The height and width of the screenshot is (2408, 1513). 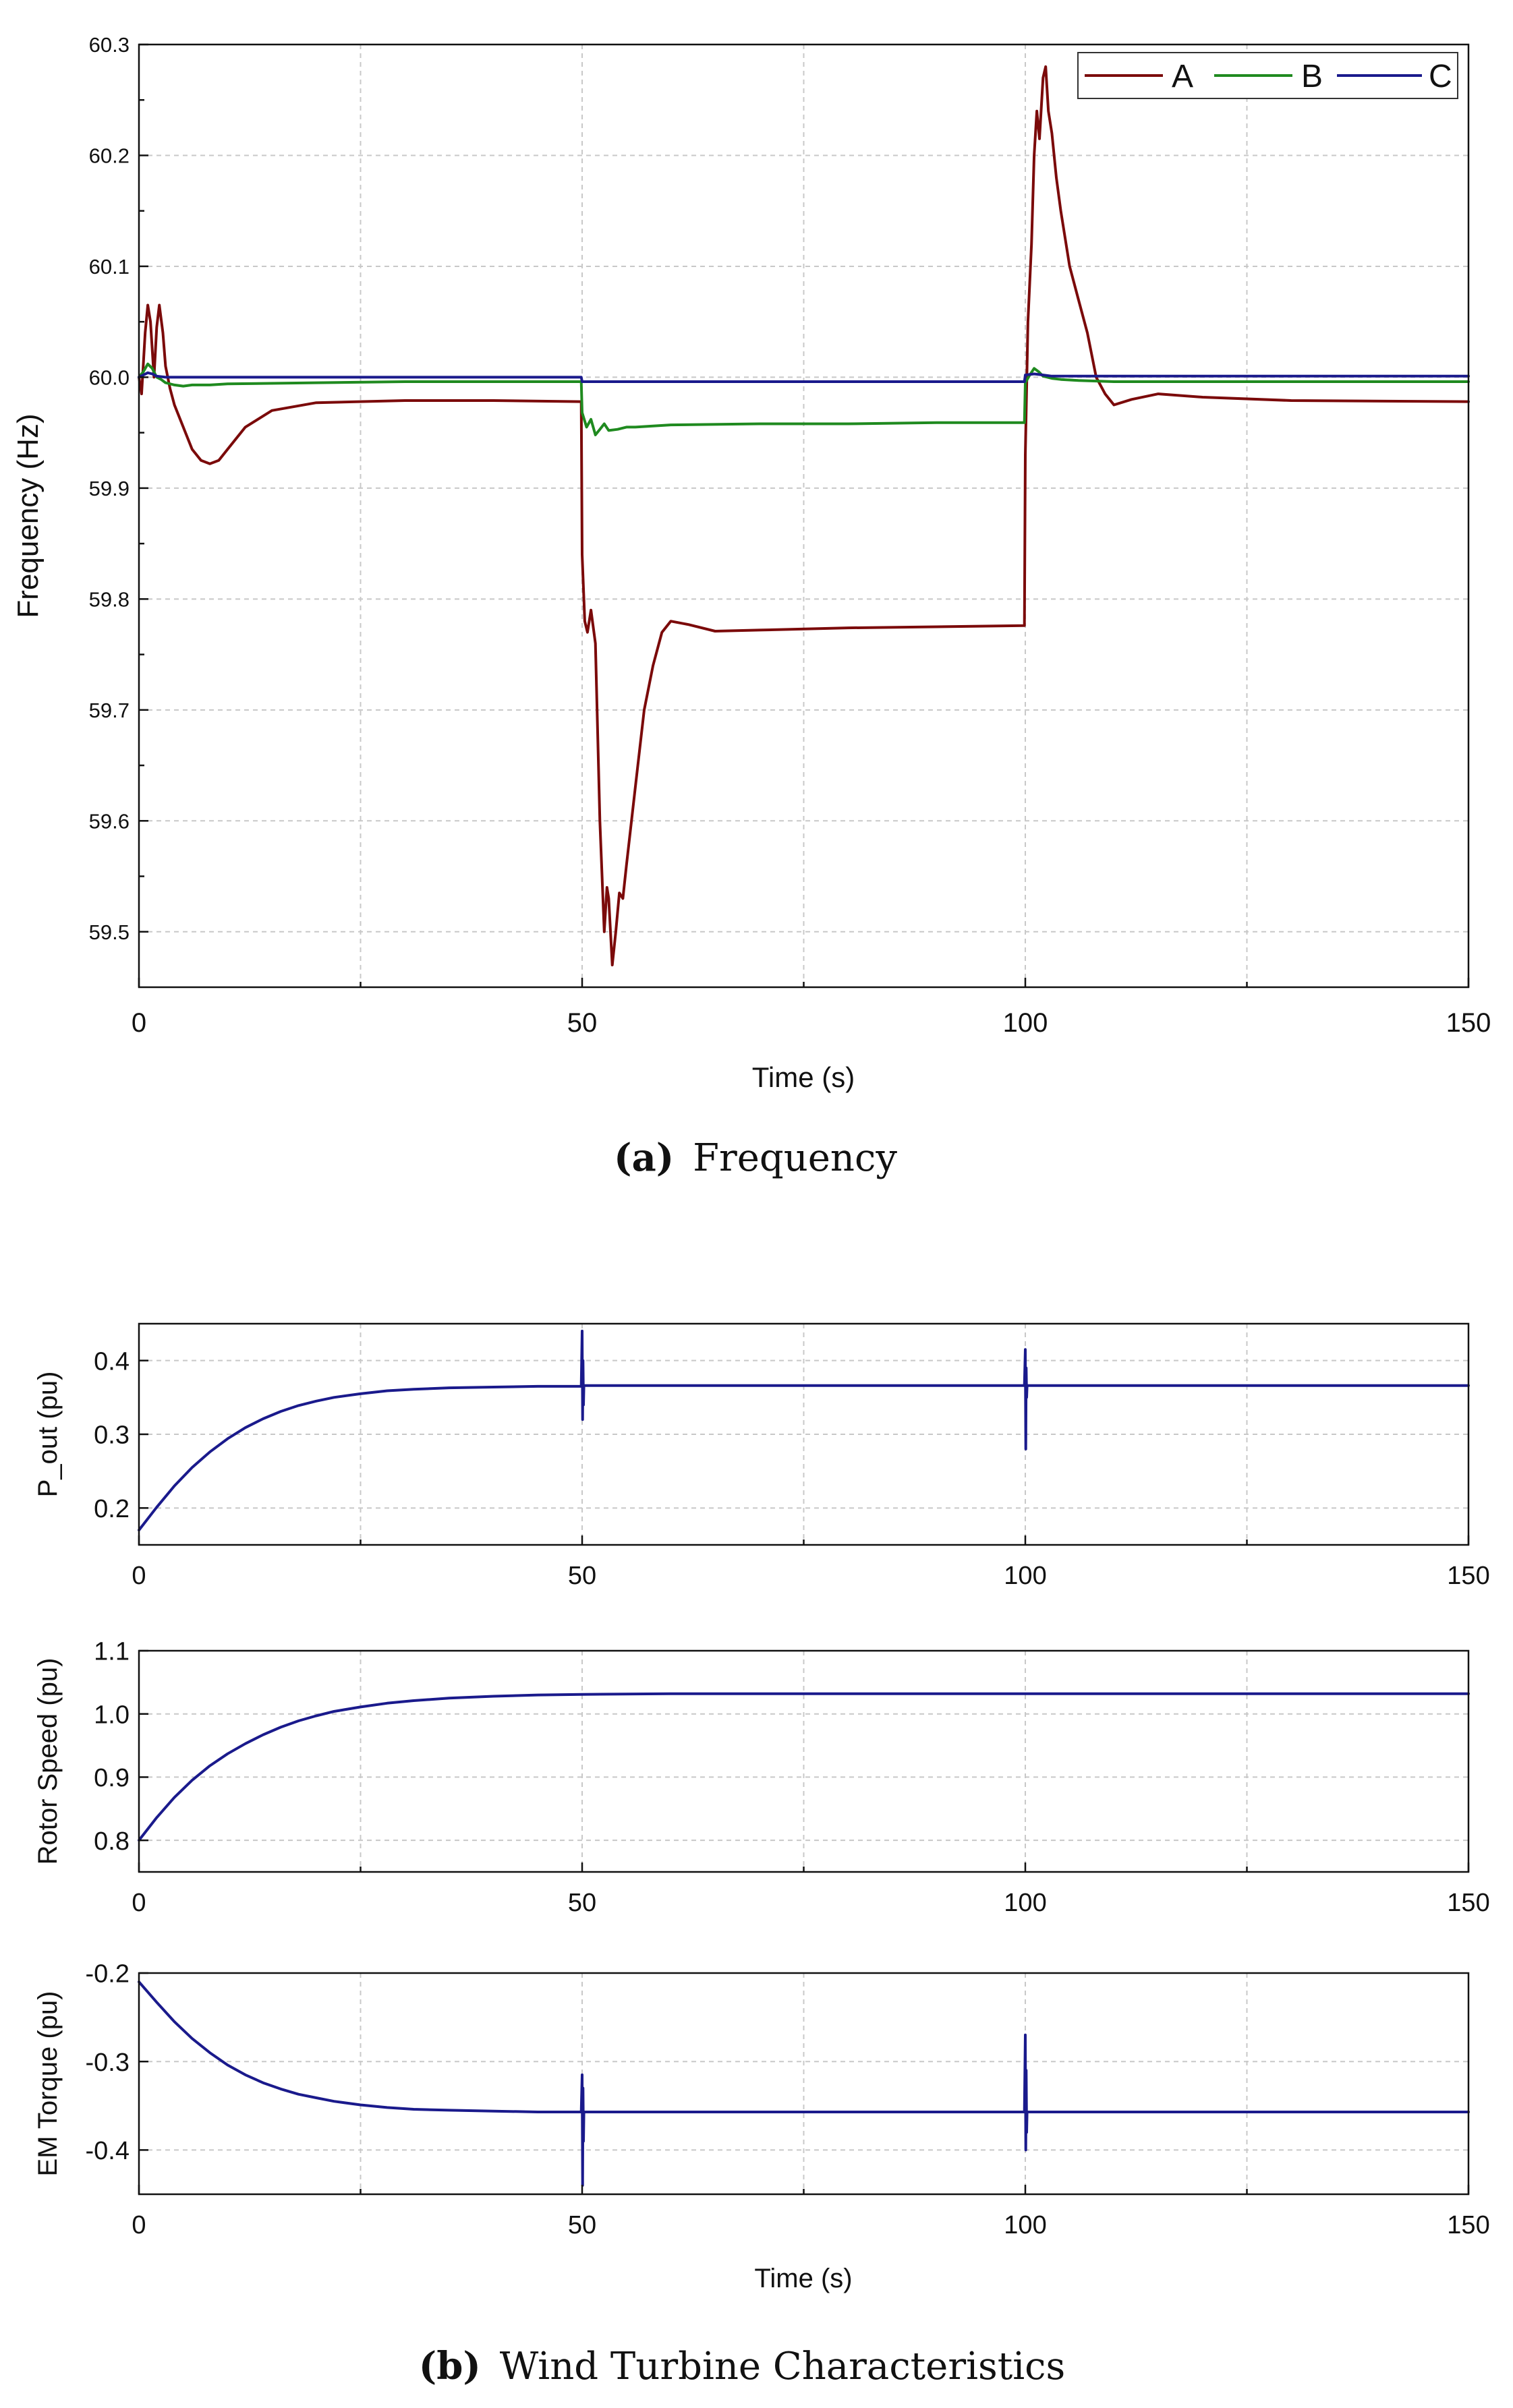 What do you see at coordinates (112, 1435) in the screenshot?
I see `y-tick-label: 0.3` at bounding box center [112, 1435].